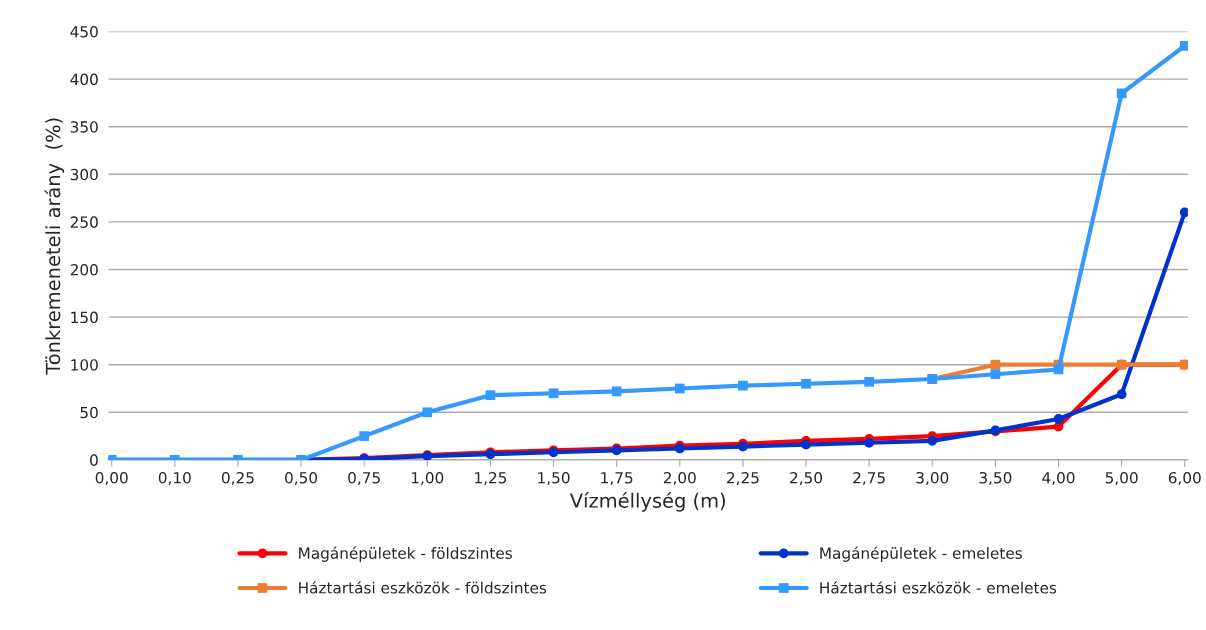 The width and height of the screenshot is (1206, 630). I want to click on x-tick-label: 3,00, so click(932, 478).